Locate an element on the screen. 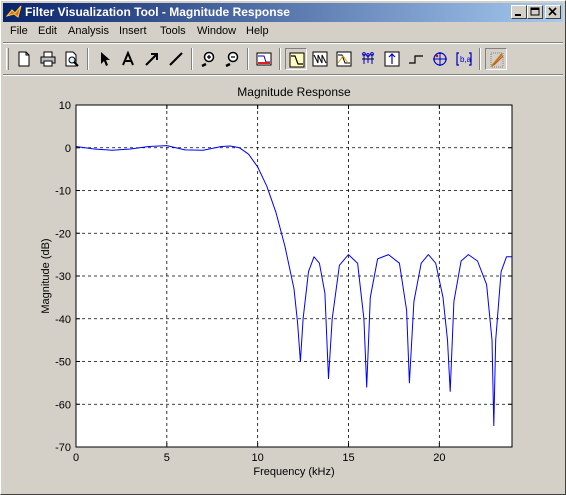 This screenshot has height=495, width=566. pole-zero-plot-button is located at coordinates (440, 59).